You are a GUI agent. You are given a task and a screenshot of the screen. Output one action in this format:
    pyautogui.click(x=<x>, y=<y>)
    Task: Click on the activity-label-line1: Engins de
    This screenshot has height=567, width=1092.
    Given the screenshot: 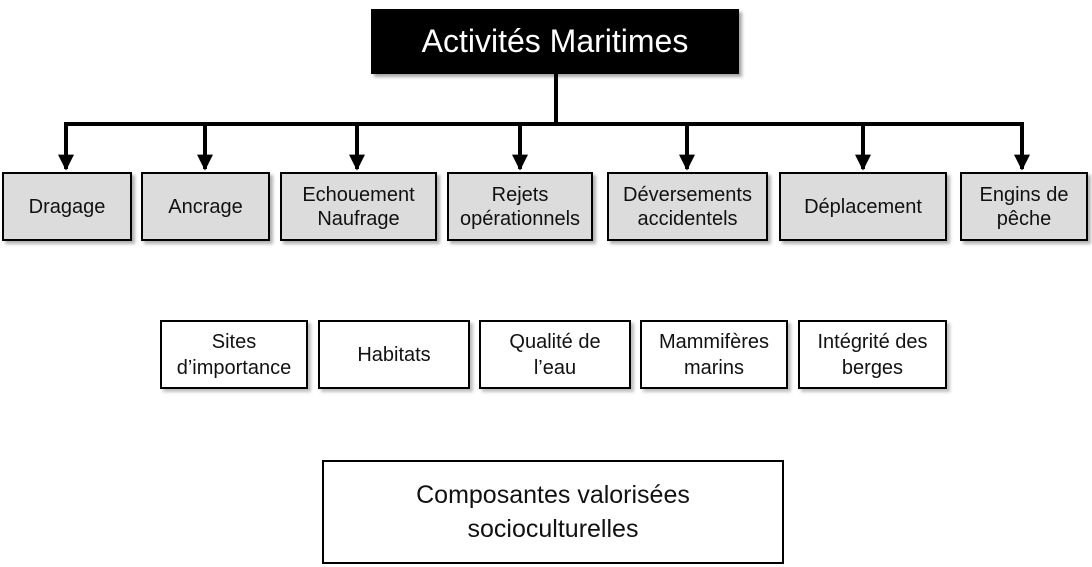 What is the action you would take?
    pyautogui.click(x=1024, y=194)
    